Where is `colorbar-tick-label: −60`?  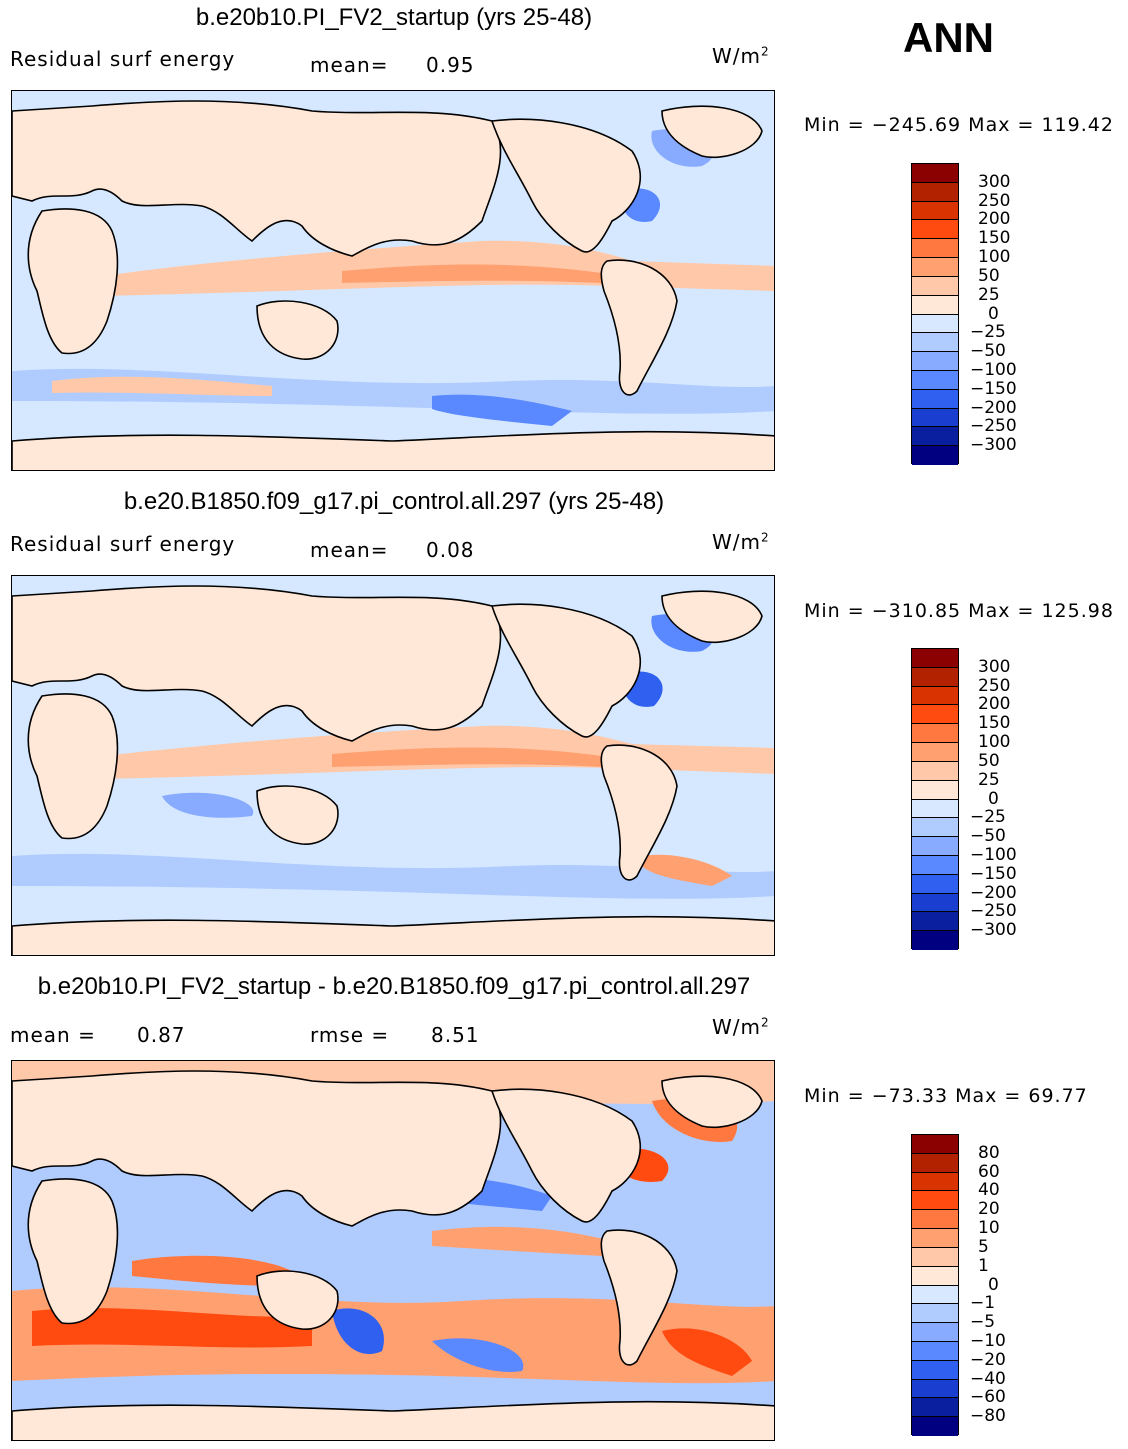 colorbar-tick-label: −60 is located at coordinates (988, 1397).